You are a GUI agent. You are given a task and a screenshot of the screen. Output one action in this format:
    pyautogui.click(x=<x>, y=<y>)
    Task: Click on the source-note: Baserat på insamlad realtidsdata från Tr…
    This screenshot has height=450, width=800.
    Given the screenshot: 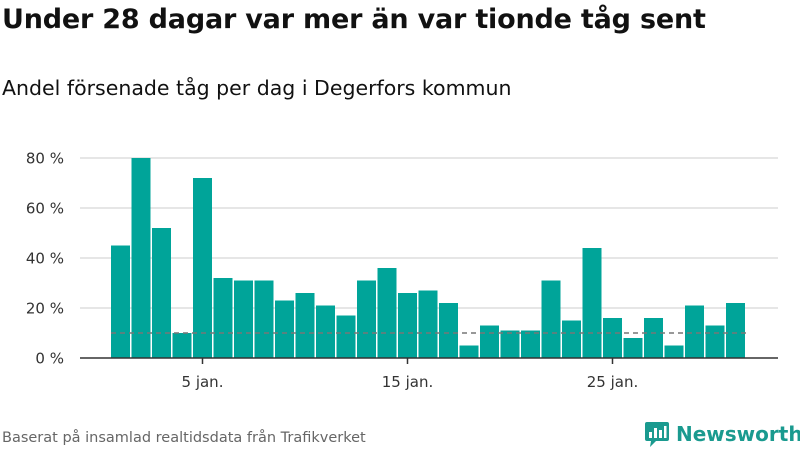 What is the action you would take?
    pyautogui.click(x=184, y=438)
    